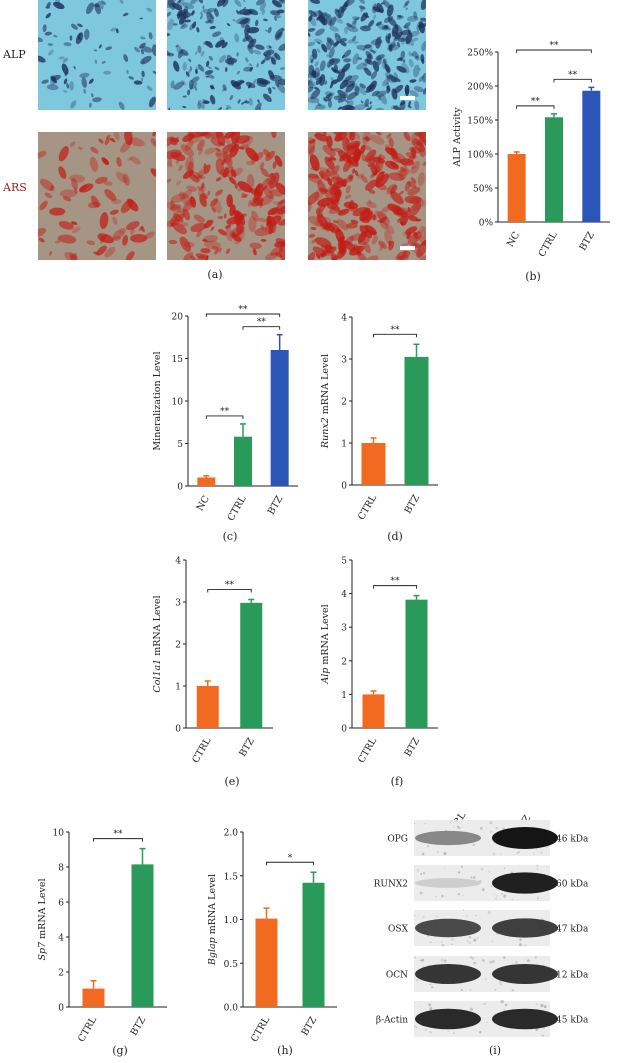 This screenshot has width=622, height=1063. Describe the element at coordinates (344, 730) in the screenshot. I see `y-tick-label: 0` at that location.